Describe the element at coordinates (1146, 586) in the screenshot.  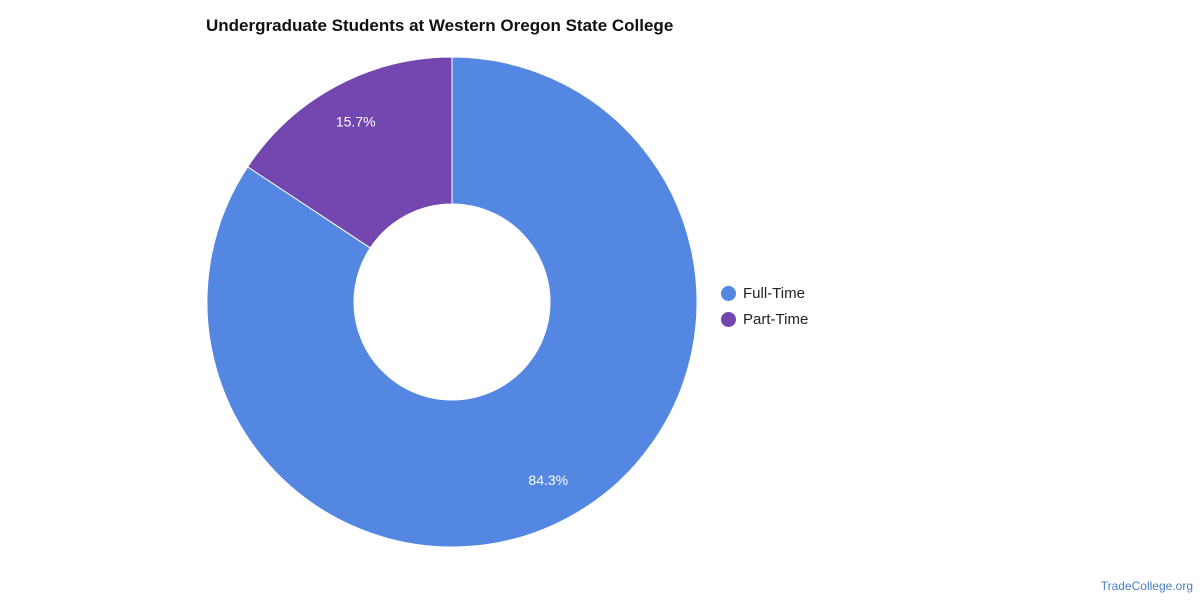
I see `source-link: TradeCollege.org` at that location.